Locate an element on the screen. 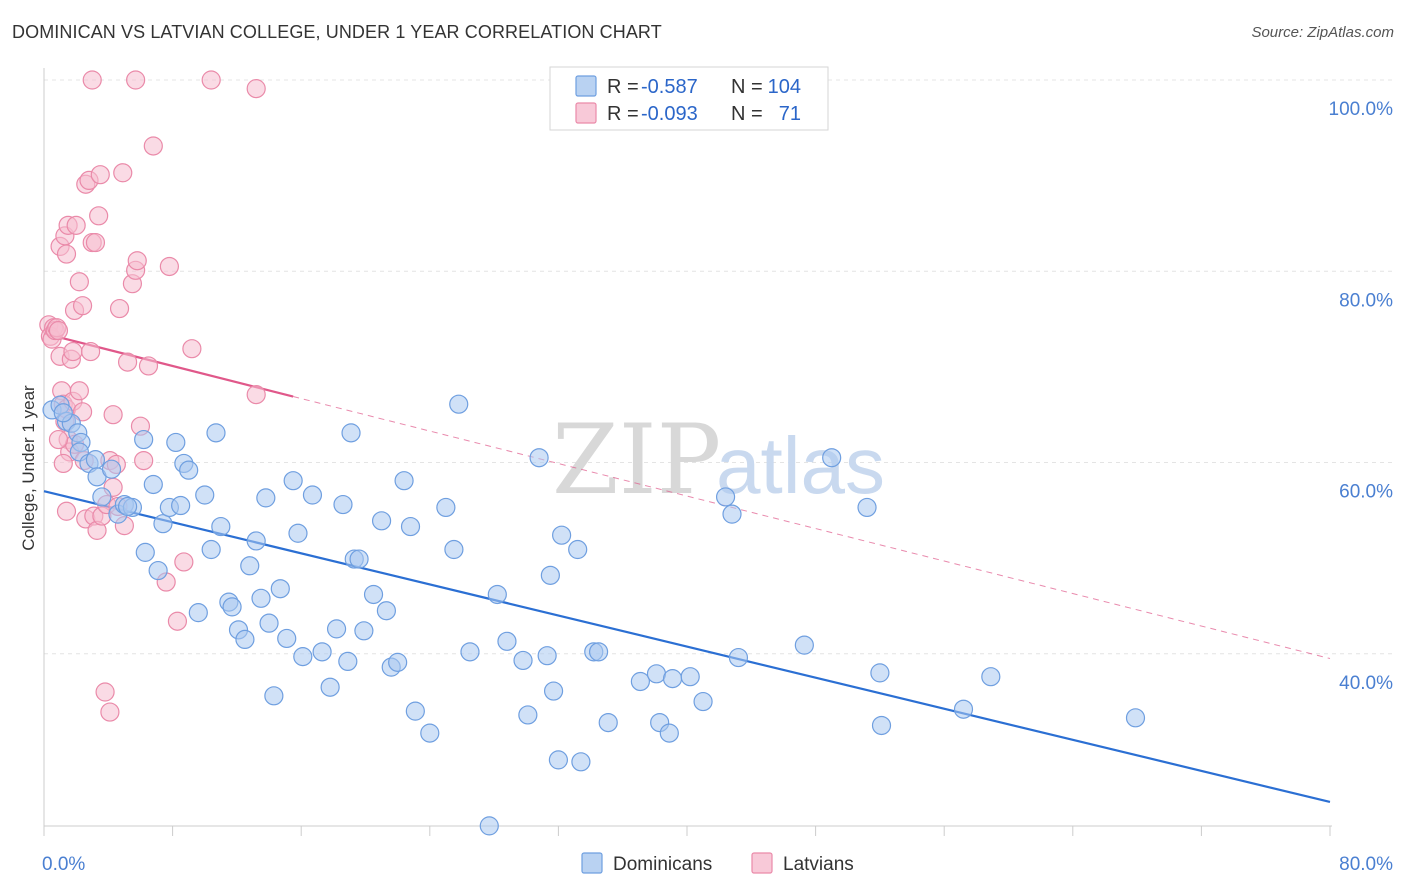  x-tick-label: 0.0% is located at coordinates (63, 864).